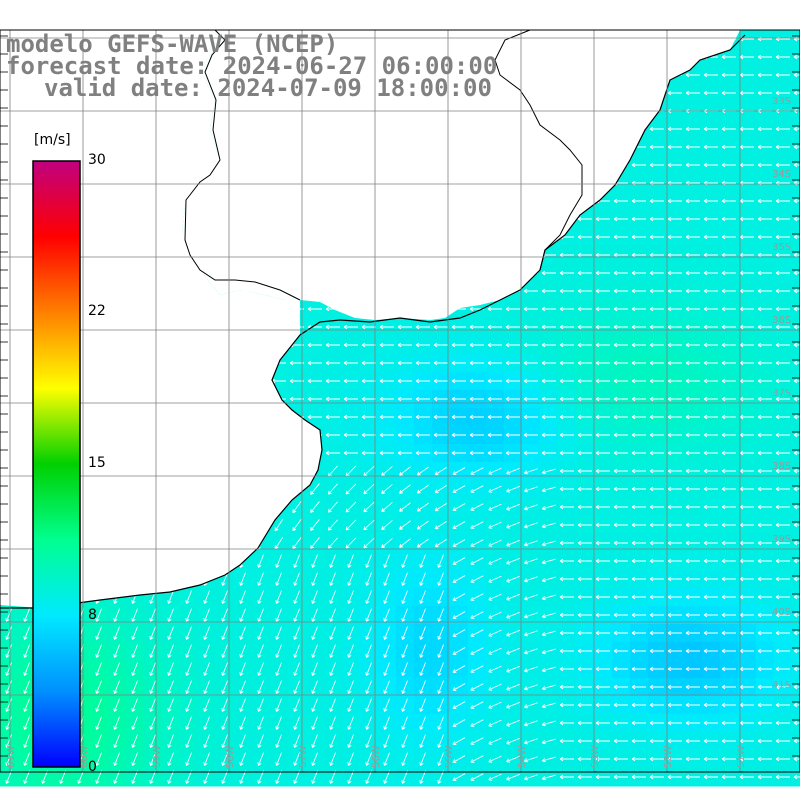 This screenshot has width=800, height=800. What do you see at coordinates (668, 756) in the screenshot?
I see `longitude-label: 52W` at bounding box center [668, 756].